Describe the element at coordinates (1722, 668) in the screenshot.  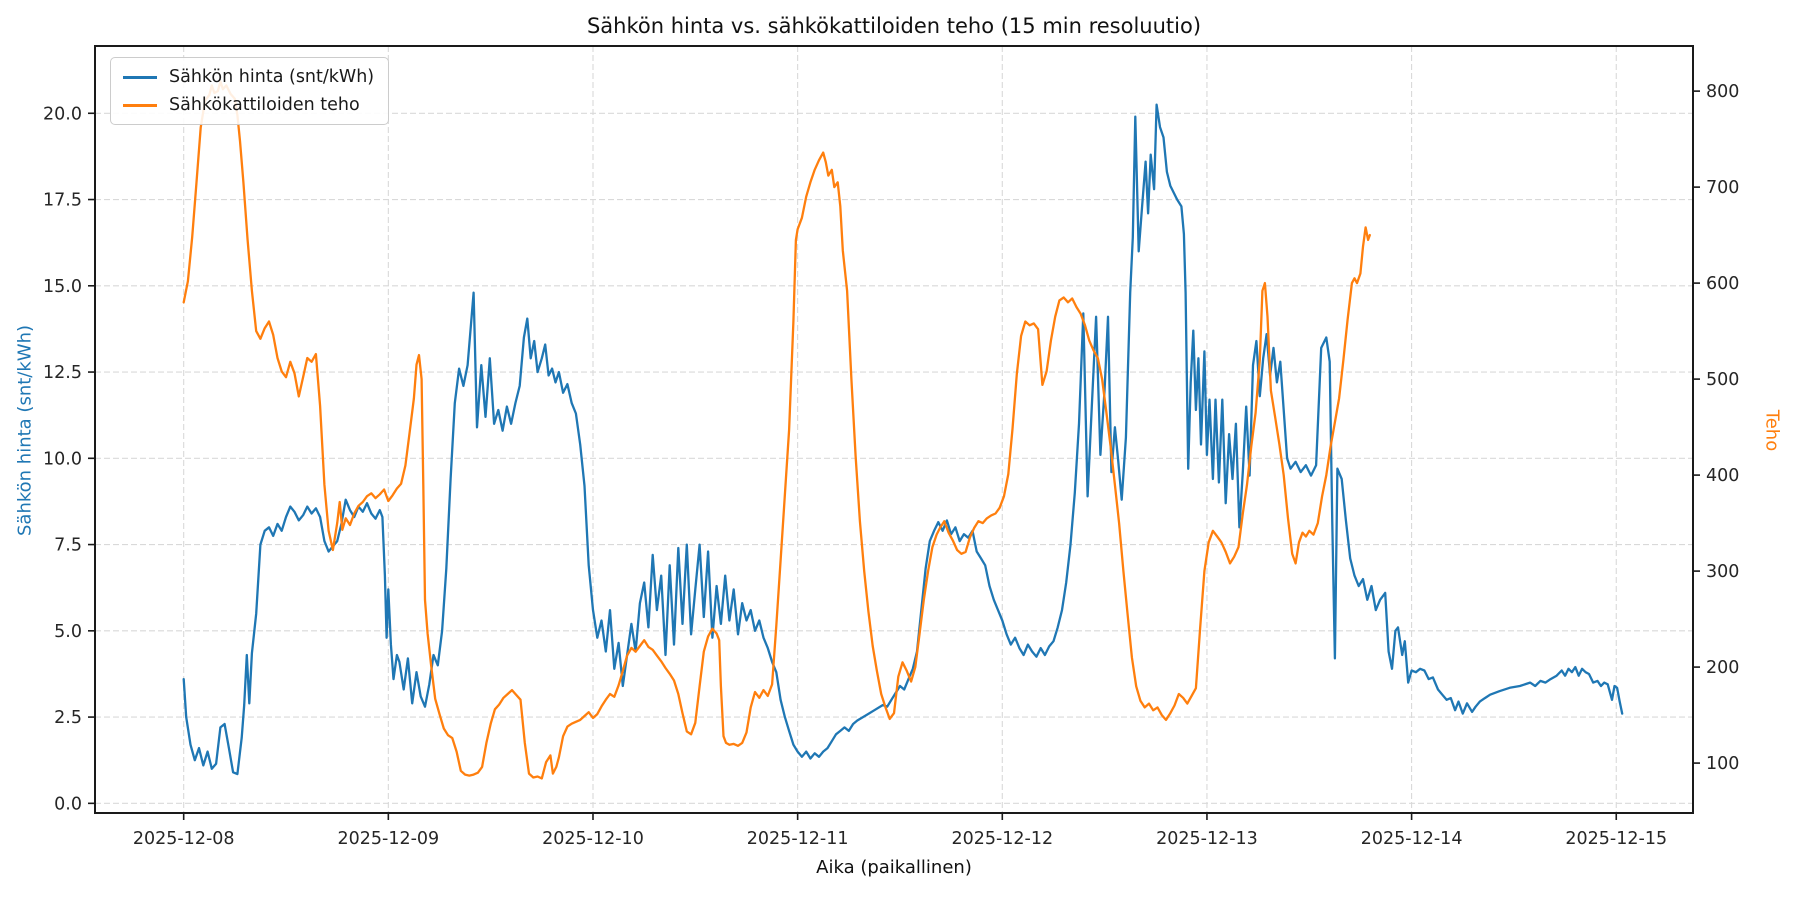
I see `y-right-tick-label: 200` at that location.